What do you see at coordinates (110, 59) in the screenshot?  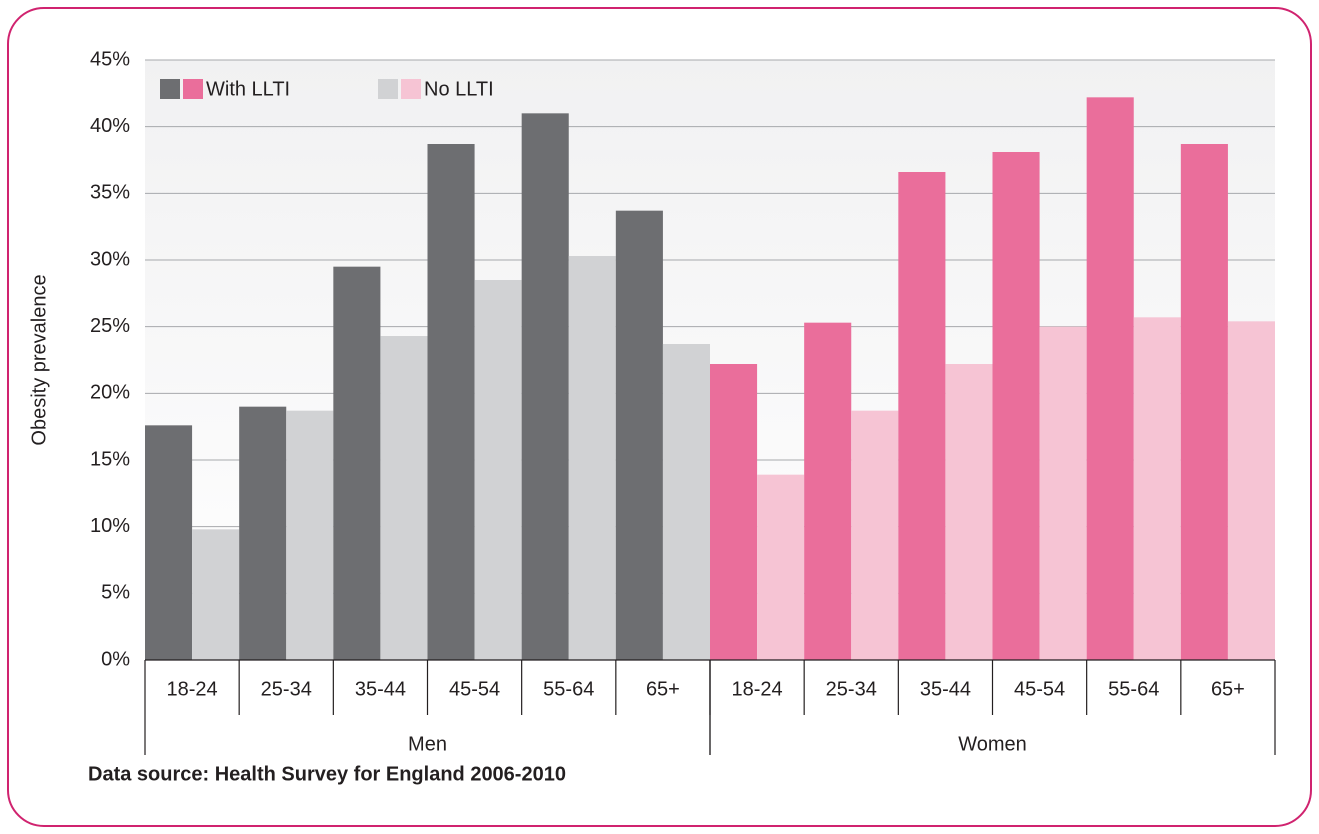 I see `y-tick-label: 45%` at bounding box center [110, 59].